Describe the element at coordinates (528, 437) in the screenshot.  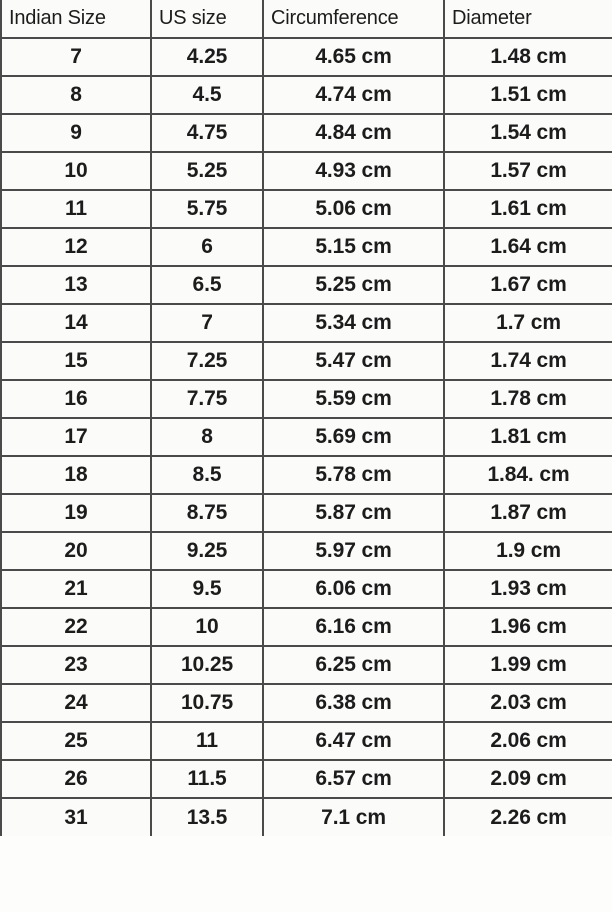
I see `cell-diameter: 1.81 cm` at that location.